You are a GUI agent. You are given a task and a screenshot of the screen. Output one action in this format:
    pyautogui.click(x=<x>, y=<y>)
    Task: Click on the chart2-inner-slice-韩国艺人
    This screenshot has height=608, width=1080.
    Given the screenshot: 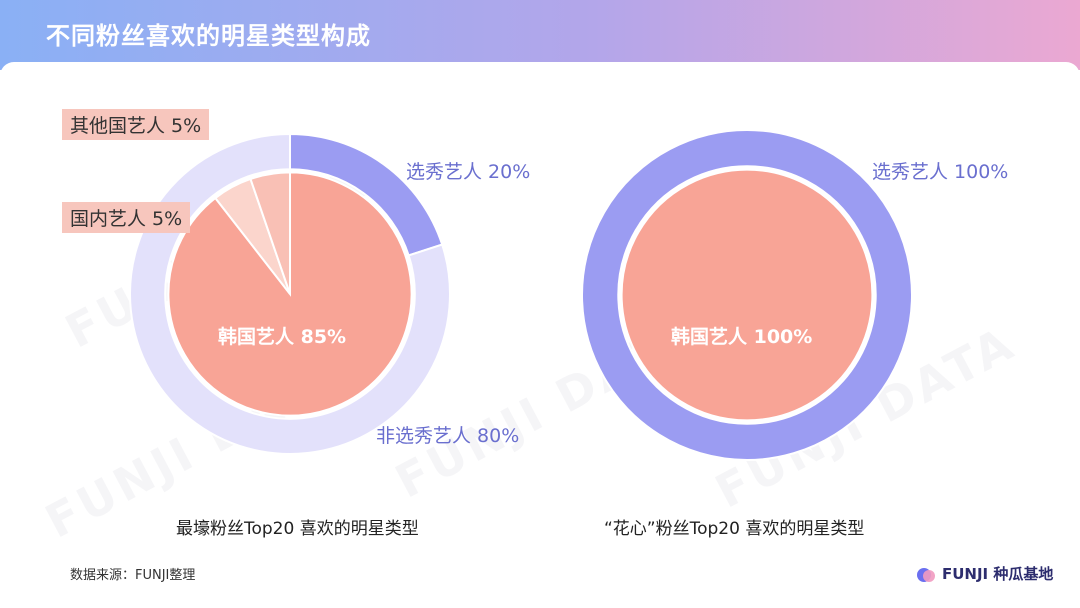 What is the action you would take?
    pyautogui.click(x=747, y=295)
    